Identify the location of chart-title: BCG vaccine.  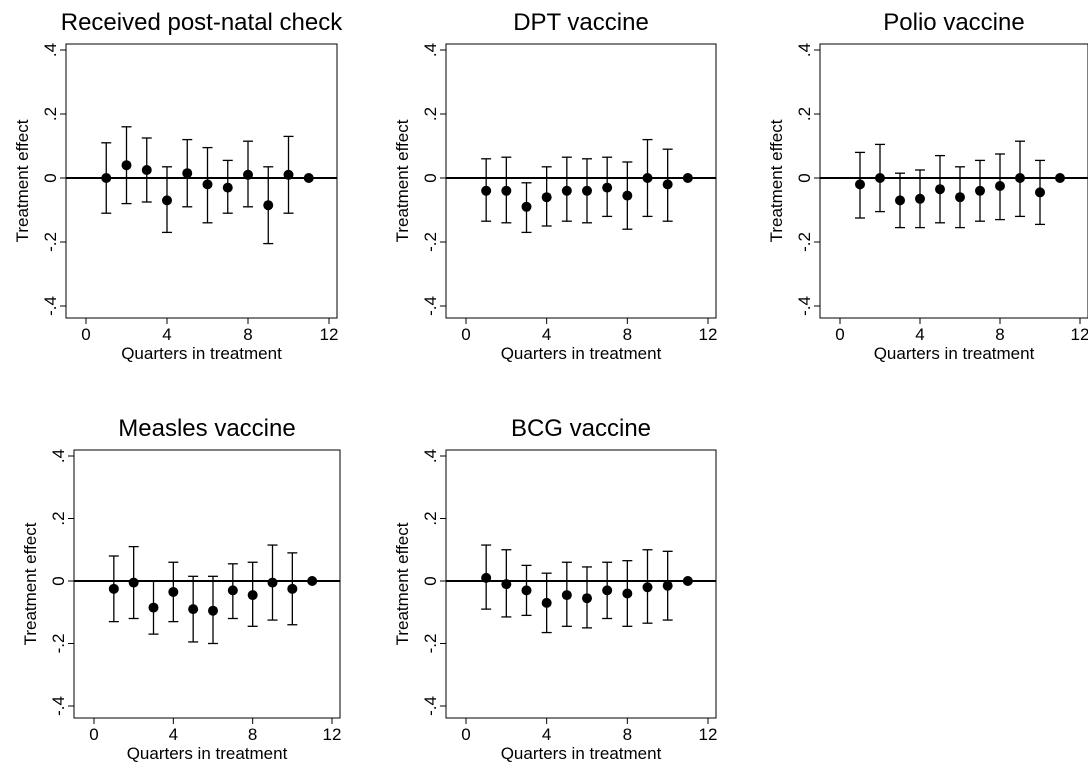
(581, 428).